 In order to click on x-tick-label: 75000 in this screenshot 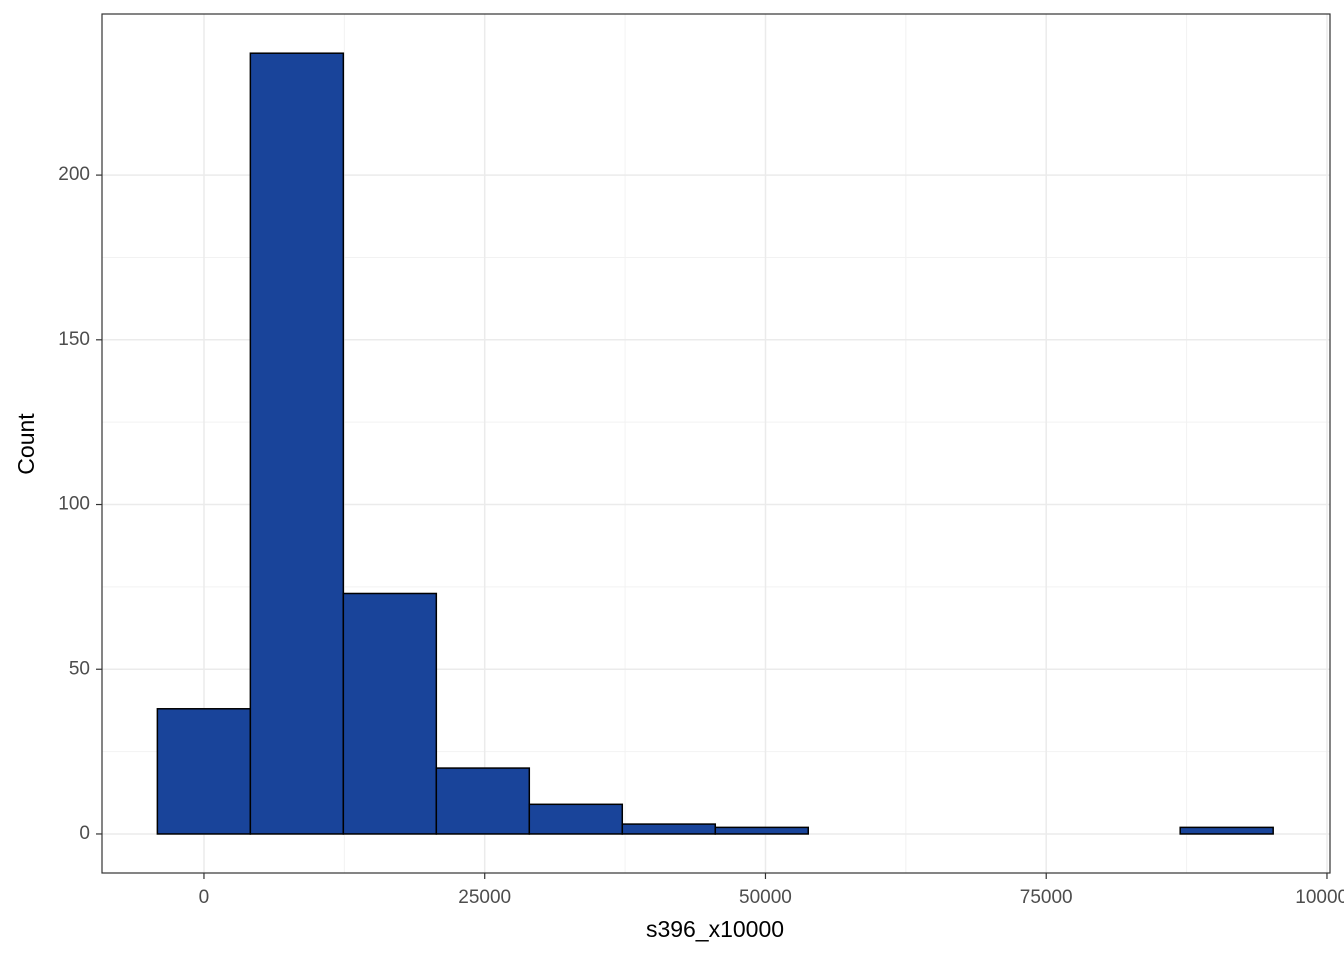, I will do `click(1046, 897)`.